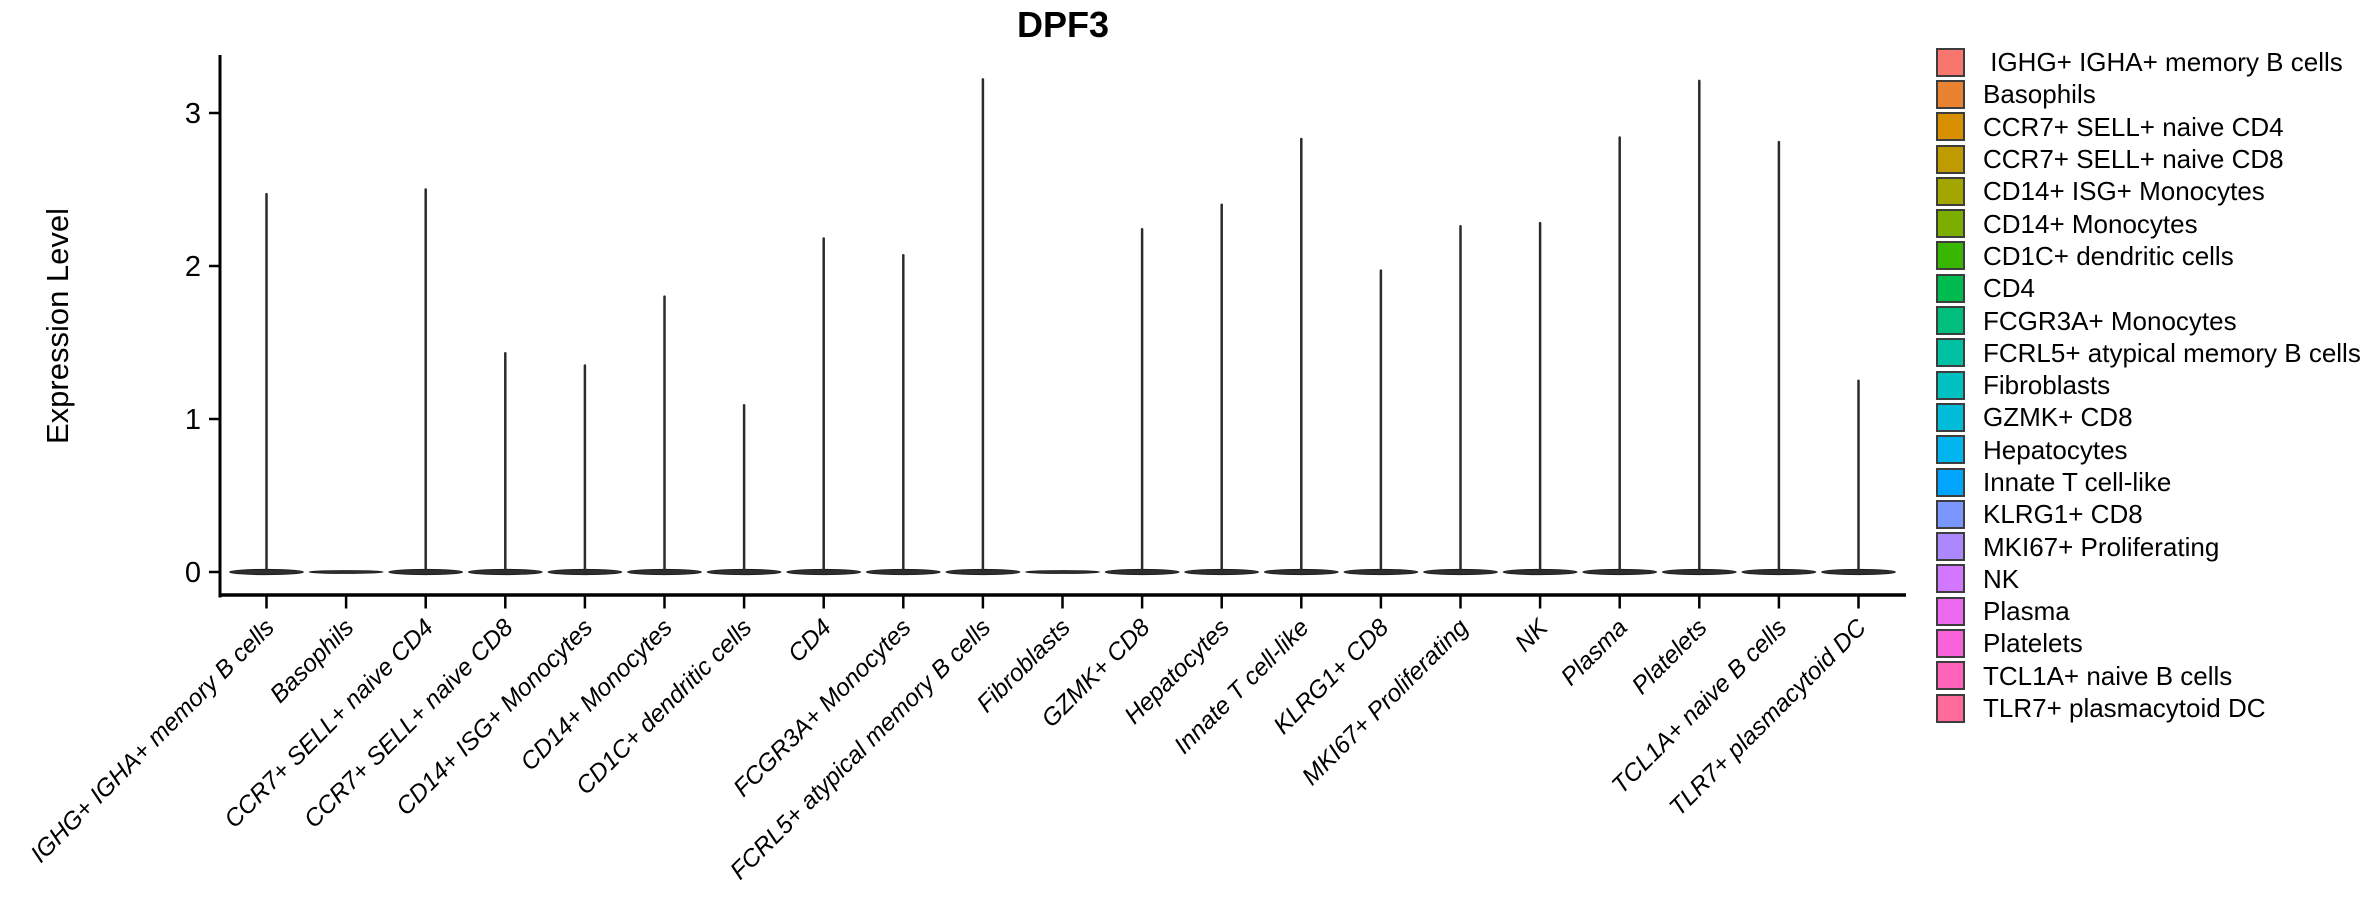 The height and width of the screenshot is (900, 2362). I want to click on legend-row: Innate T cell-like, so click(2148, 482).